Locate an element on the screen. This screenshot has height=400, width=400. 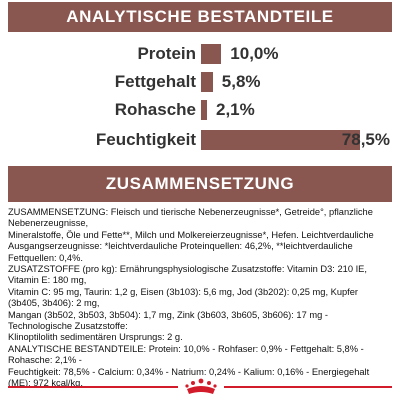
footer-line-right is located at coordinates (308, 387).